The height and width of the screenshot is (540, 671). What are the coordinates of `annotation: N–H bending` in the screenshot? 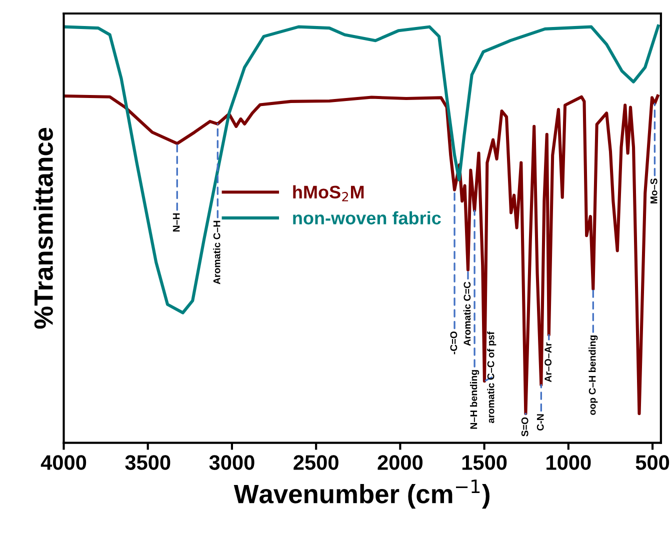 It's located at (475, 399).